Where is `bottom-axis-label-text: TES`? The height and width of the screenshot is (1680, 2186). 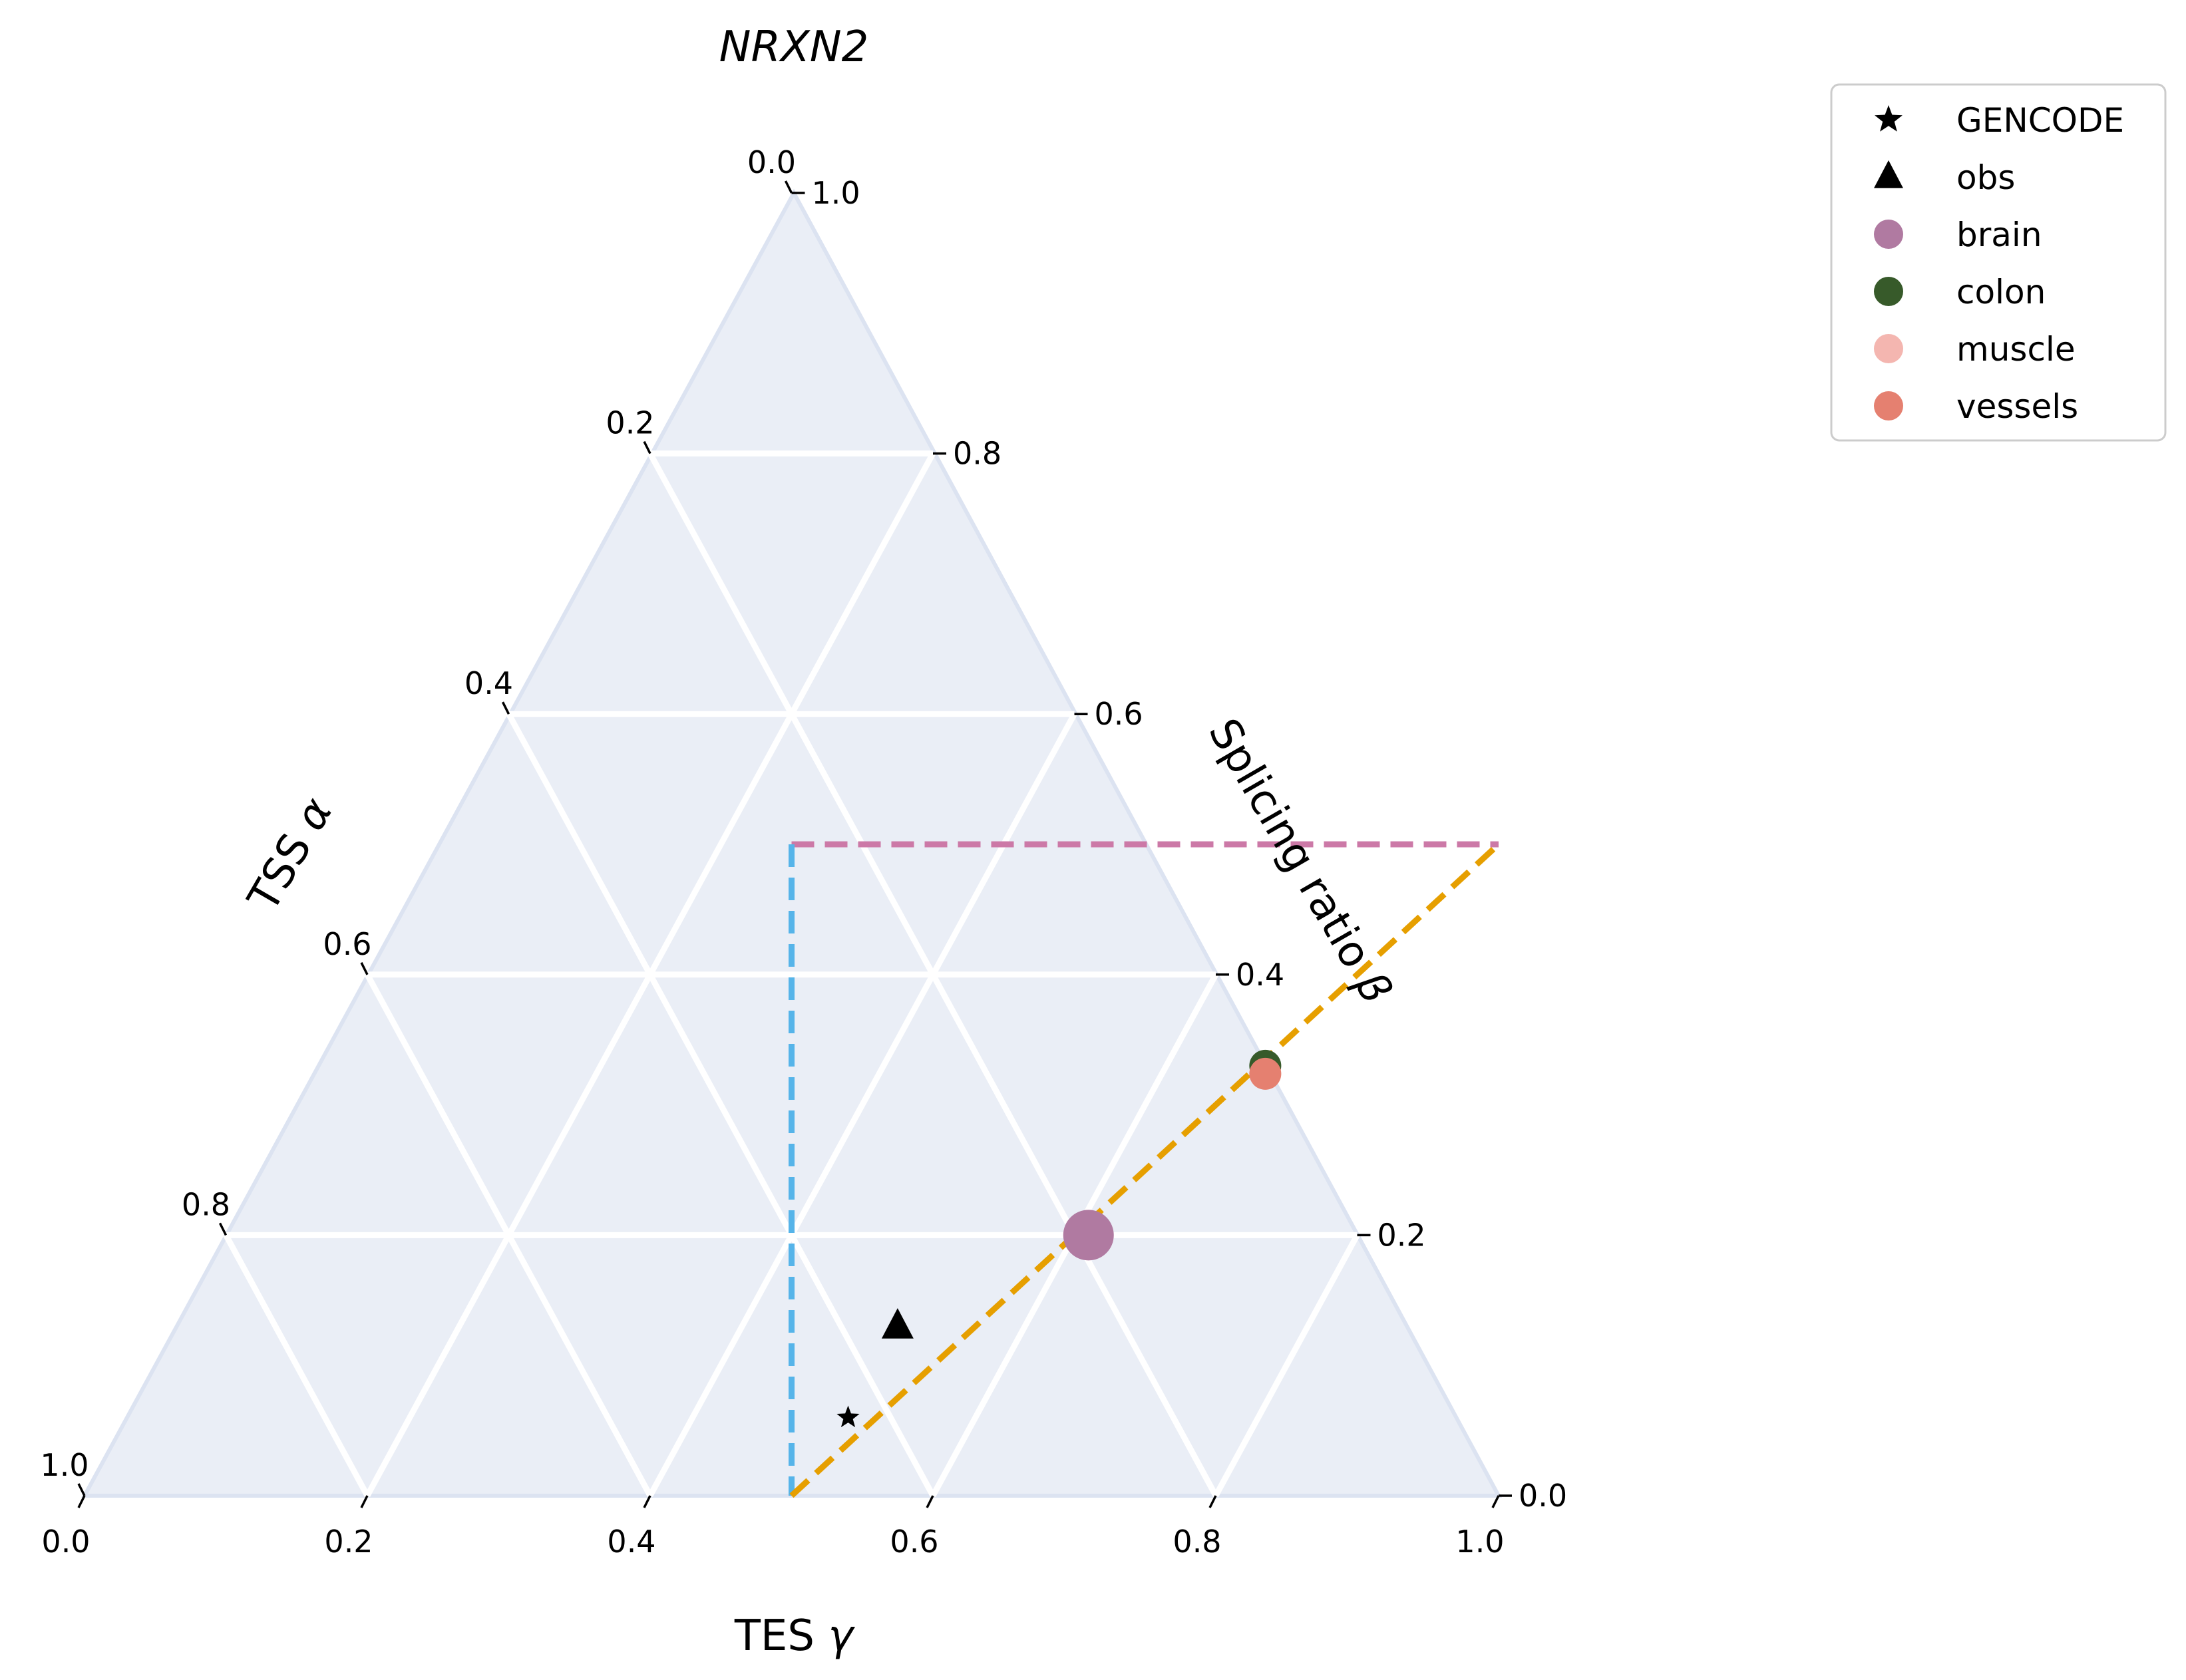
bottom-axis-label-text: TES is located at coordinates (781, 1636).